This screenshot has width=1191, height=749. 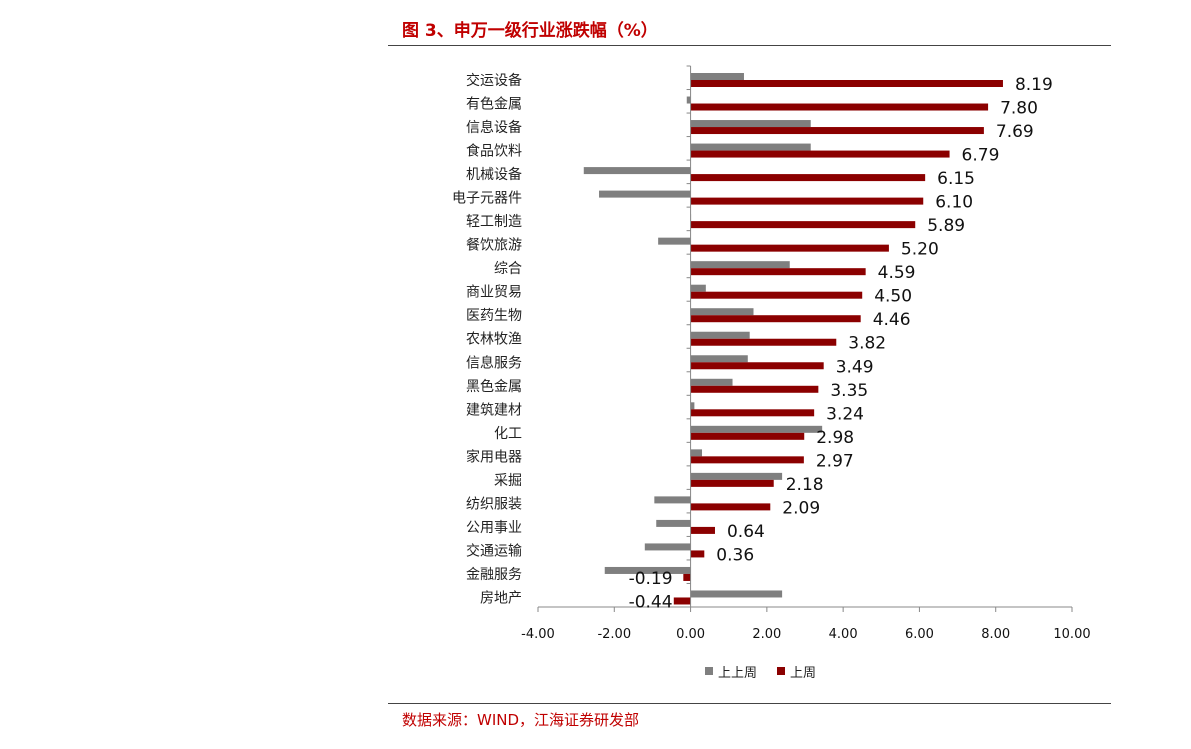 What do you see at coordinates (709, 671) in the screenshot?
I see `legend-swatch-prev-week` at bounding box center [709, 671].